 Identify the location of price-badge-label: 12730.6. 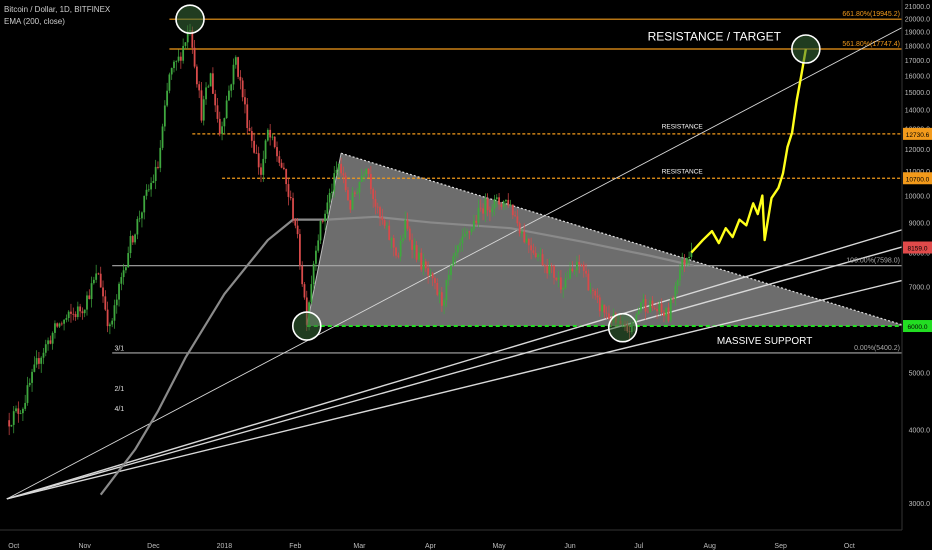
(918, 135).